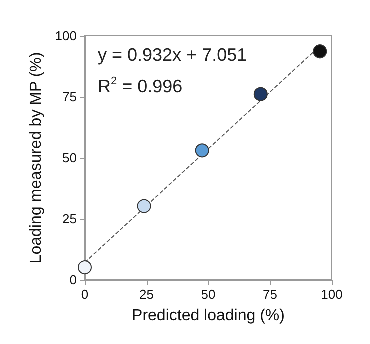 This screenshot has height=344, width=370. What do you see at coordinates (66, 36) in the screenshot?
I see `y-tick-label: 100` at bounding box center [66, 36].